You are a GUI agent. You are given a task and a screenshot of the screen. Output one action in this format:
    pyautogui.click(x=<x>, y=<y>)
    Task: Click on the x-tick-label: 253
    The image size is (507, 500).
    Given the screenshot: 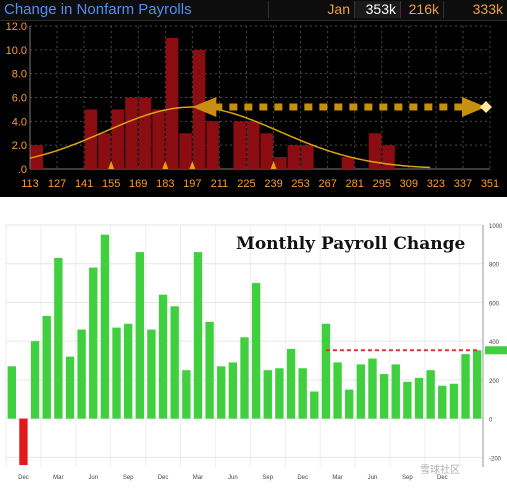 What is the action you would take?
    pyautogui.click(x=300, y=184)
    